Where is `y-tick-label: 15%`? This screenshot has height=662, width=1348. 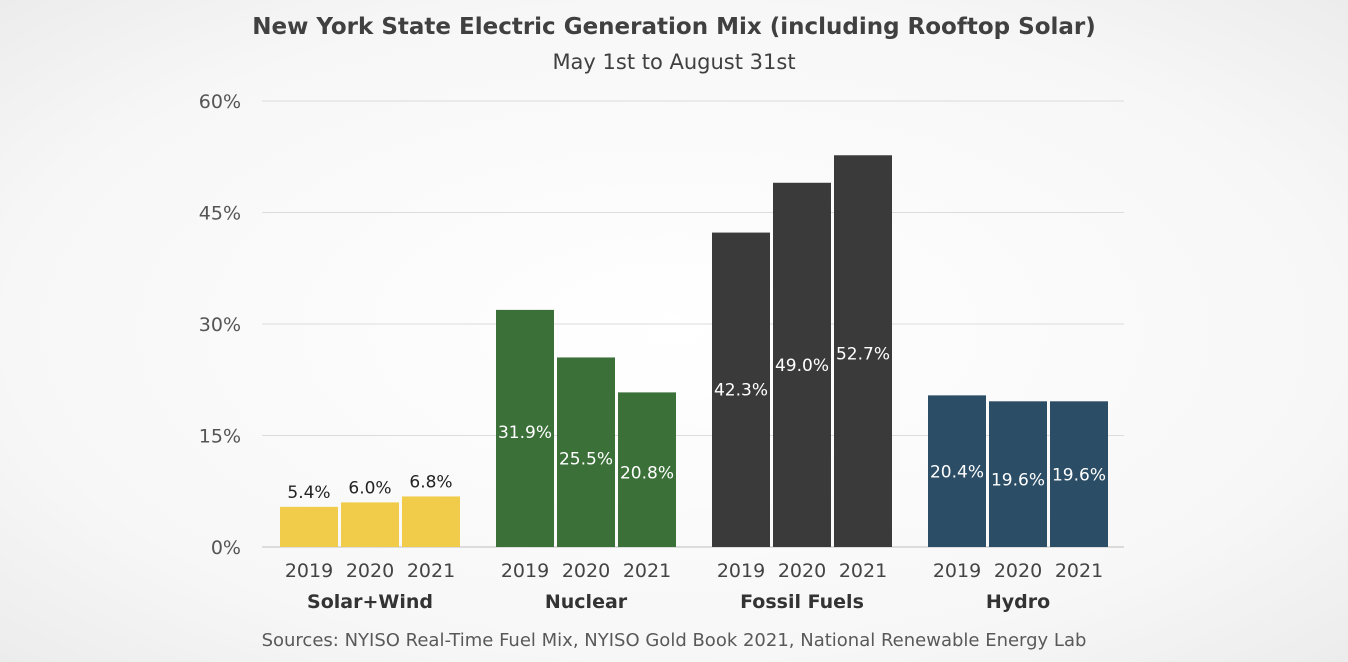 y-tick-label: 15% is located at coordinates (220, 437).